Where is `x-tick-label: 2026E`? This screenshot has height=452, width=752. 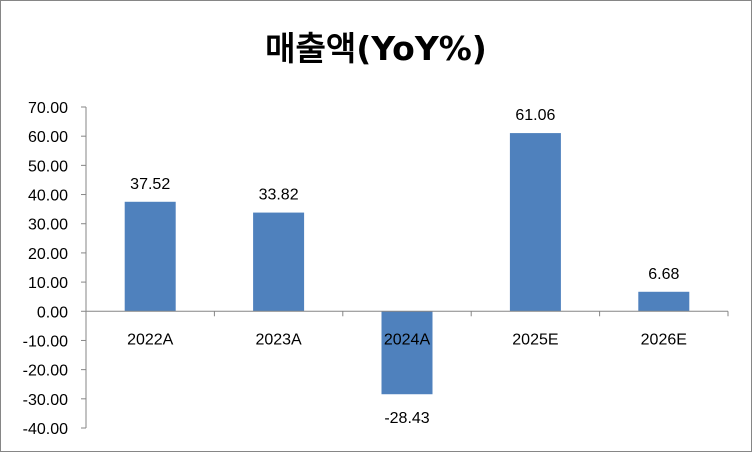
x-tick-label: 2026E is located at coordinates (664, 339).